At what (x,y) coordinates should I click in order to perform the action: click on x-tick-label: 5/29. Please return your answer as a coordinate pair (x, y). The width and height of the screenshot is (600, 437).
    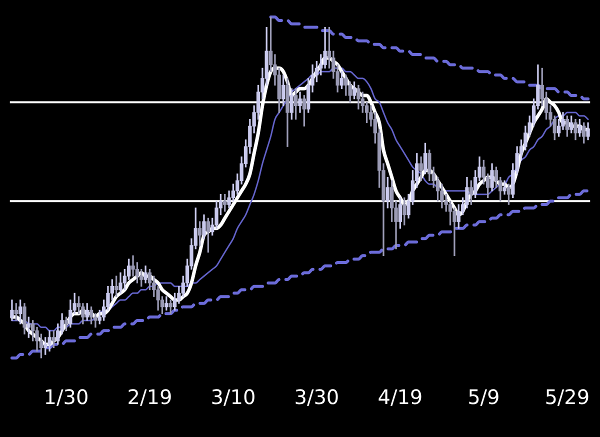
    Looking at the image, I should click on (567, 397).